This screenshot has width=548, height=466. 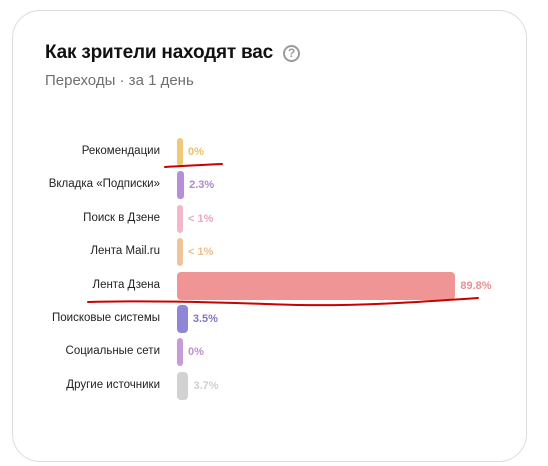 What do you see at coordinates (292, 53) in the screenshot?
I see `question-circle-icon: ?` at bounding box center [292, 53].